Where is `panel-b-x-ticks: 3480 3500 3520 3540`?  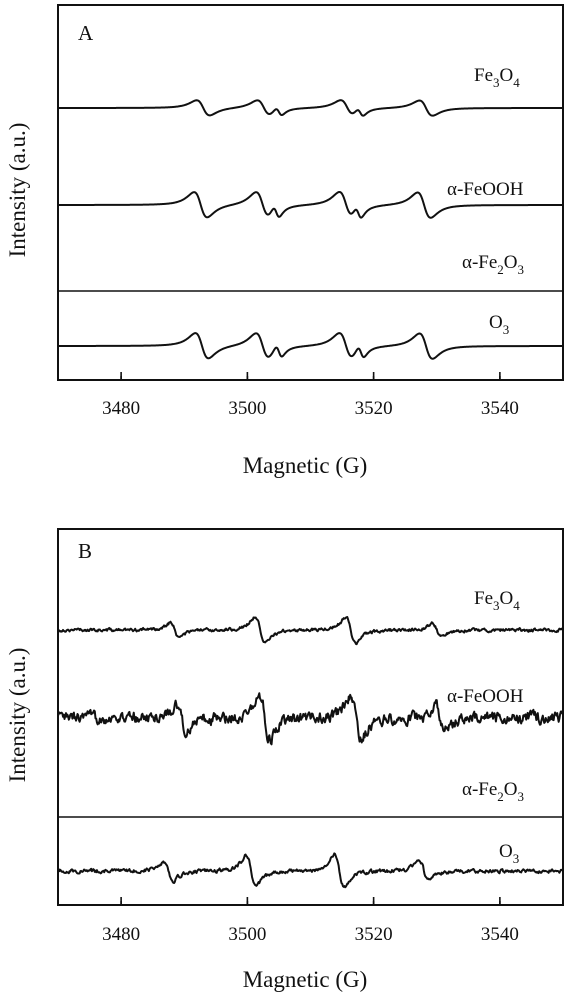 panel-b-x-ticks: 3480 3500 3520 3540 is located at coordinates (310, 921).